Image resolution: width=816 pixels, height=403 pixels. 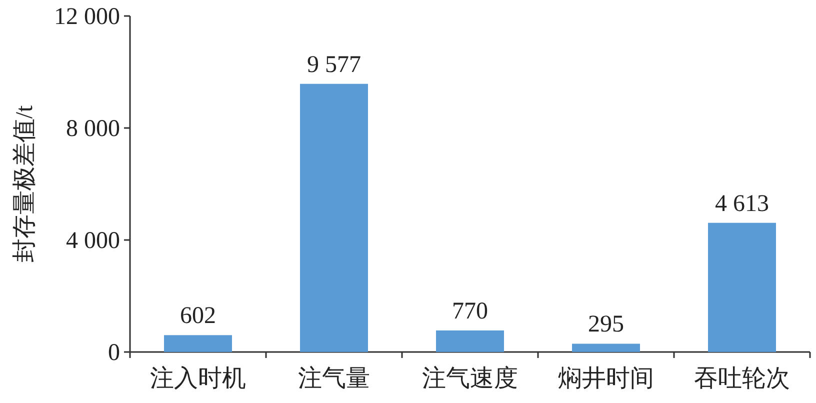 What do you see at coordinates (25, 184) in the screenshot?
I see `y-axis-title: 封存量极差值/t` at bounding box center [25, 184].